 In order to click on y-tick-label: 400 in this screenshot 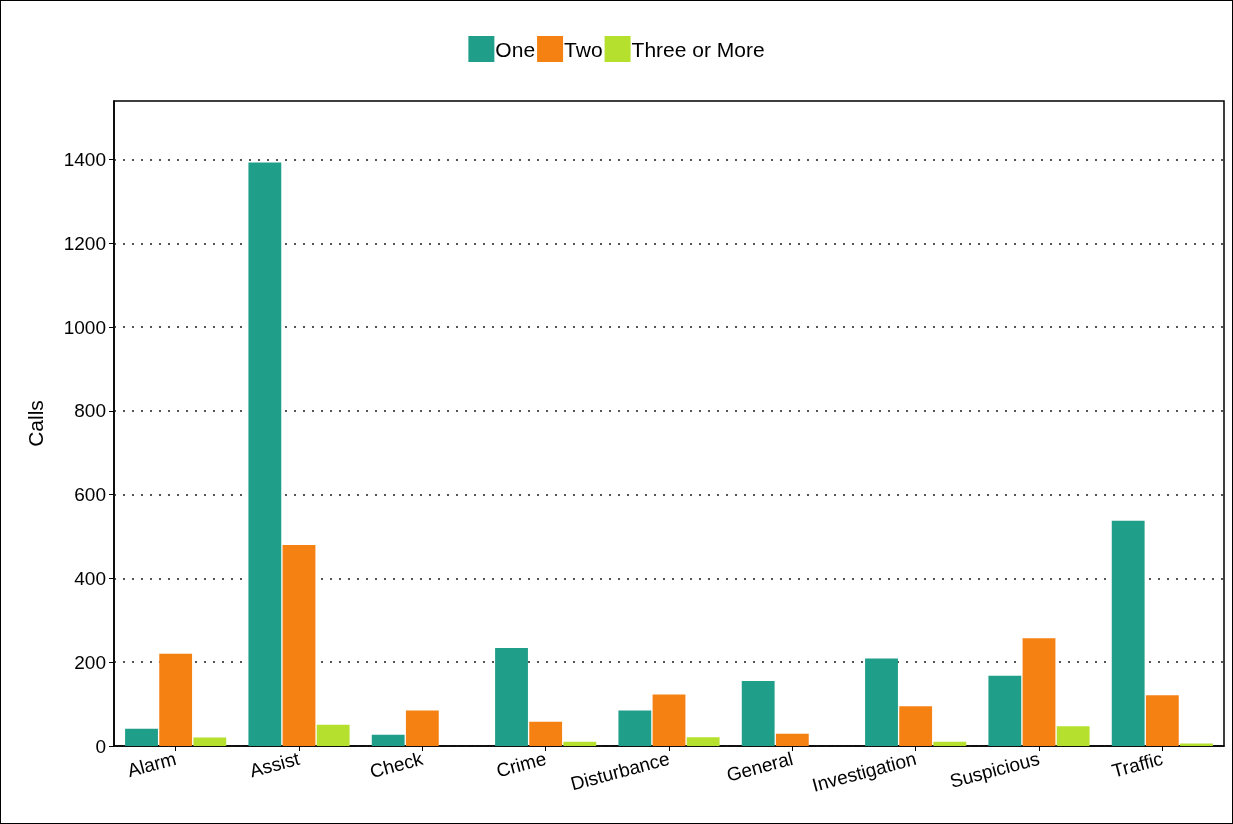, I will do `click(90, 578)`.